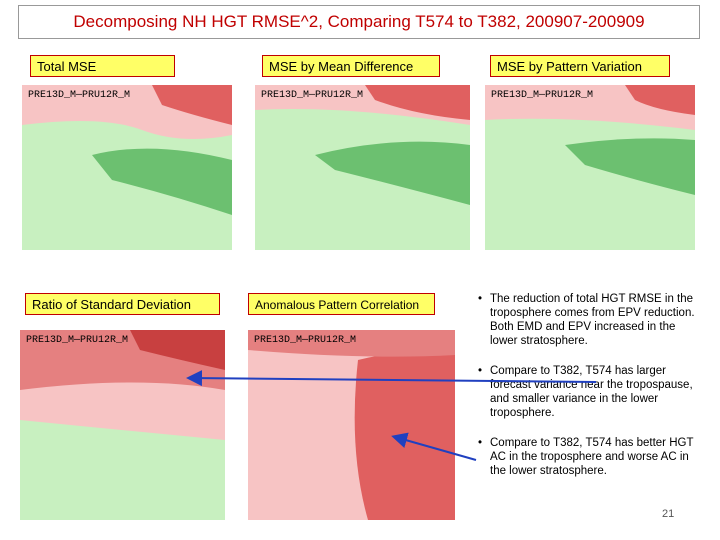  What do you see at coordinates (102, 66) in the screenshot?
I see `panel-label: Total MSE` at bounding box center [102, 66].